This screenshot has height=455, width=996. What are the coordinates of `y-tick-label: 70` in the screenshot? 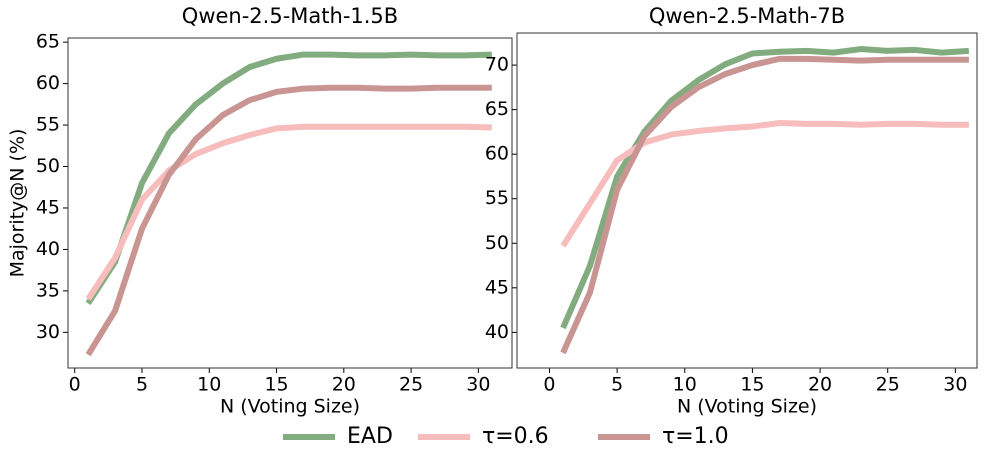 It's located at (497, 65).